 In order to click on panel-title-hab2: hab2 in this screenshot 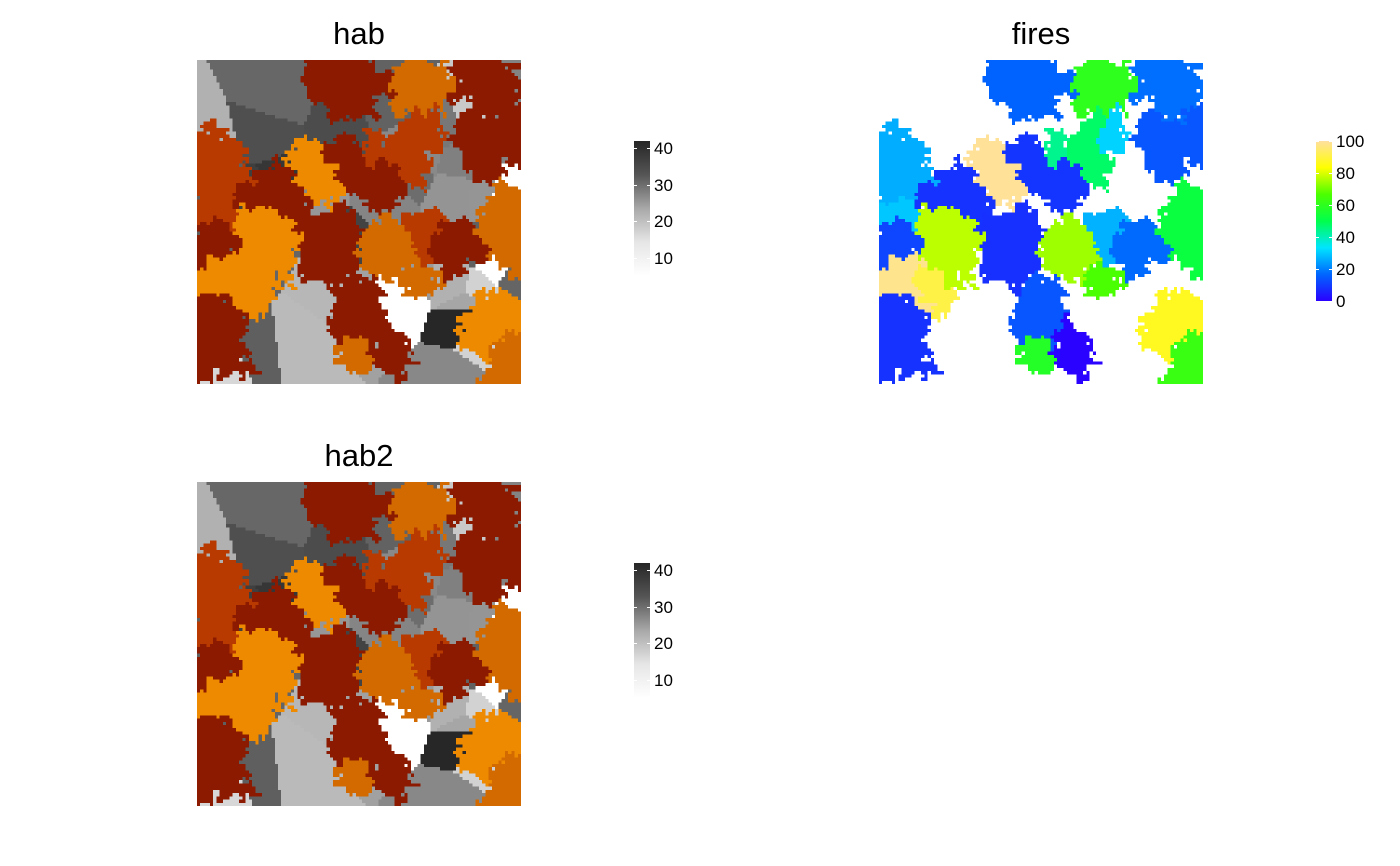, I will do `click(359, 455)`.